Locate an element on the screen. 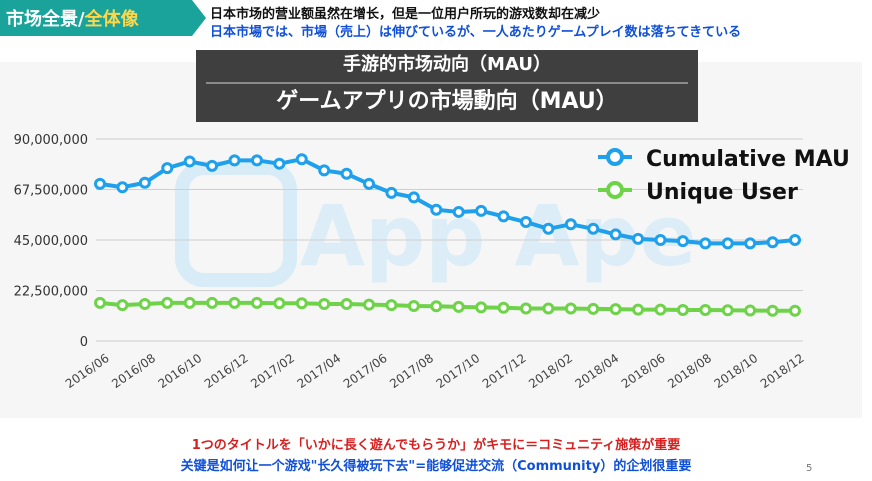 Image resolution: width=872 pixels, height=481 pixels. legend-label-cumulative: Cumulative MAU is located at coordinates (748, 159).